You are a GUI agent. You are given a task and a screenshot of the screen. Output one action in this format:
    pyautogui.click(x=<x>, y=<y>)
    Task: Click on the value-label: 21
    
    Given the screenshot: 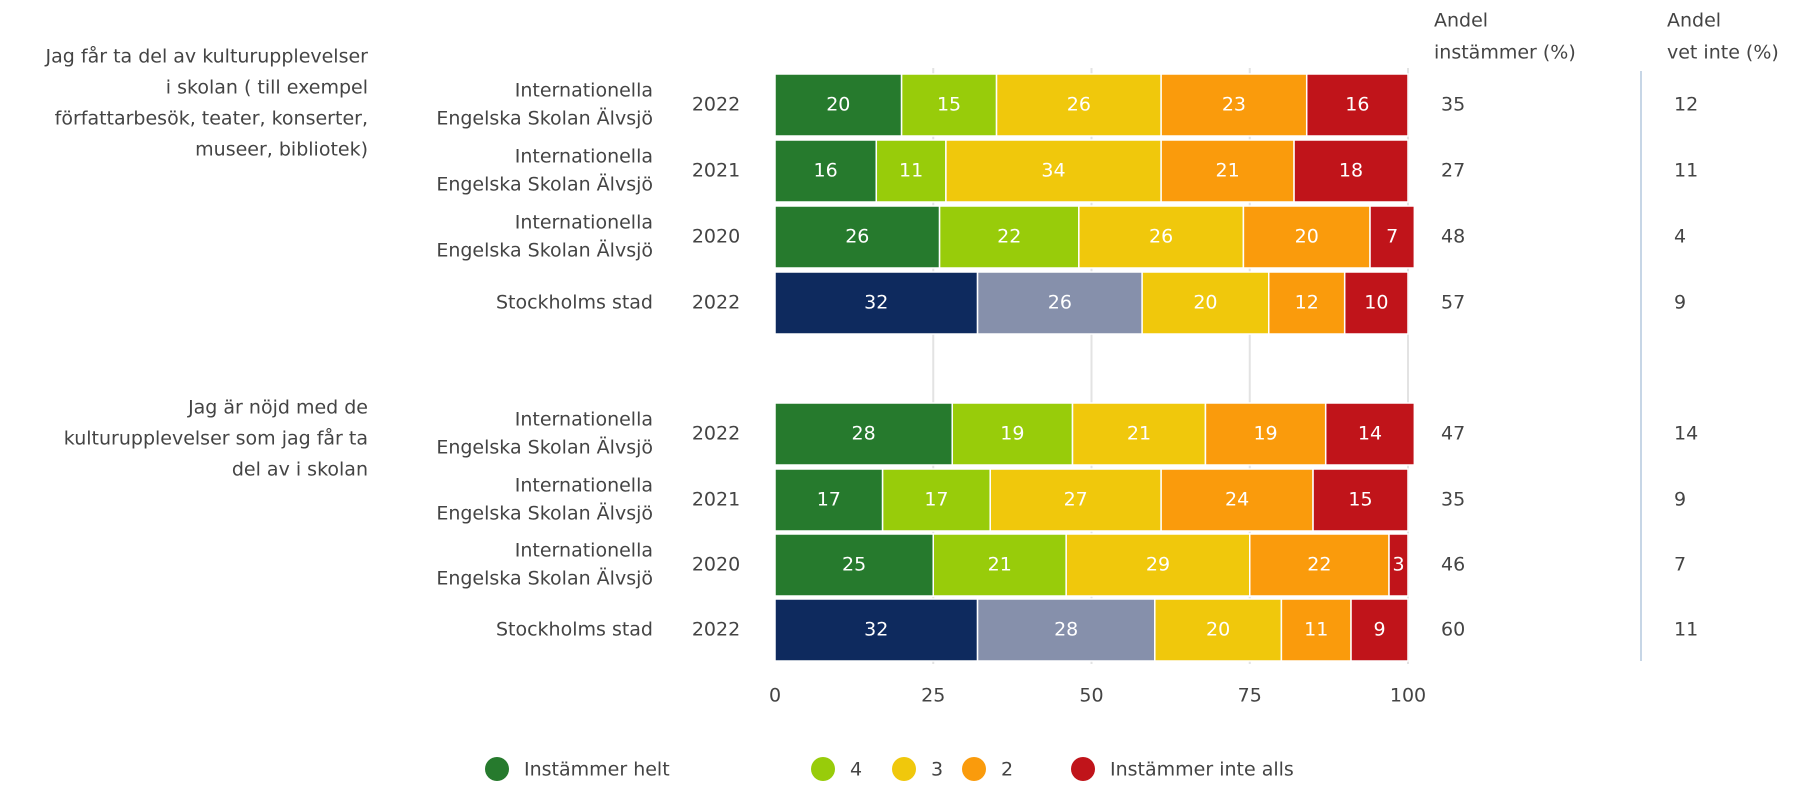 What is the action you would take?
    pyautogui.click(x=1000, y=565)
    